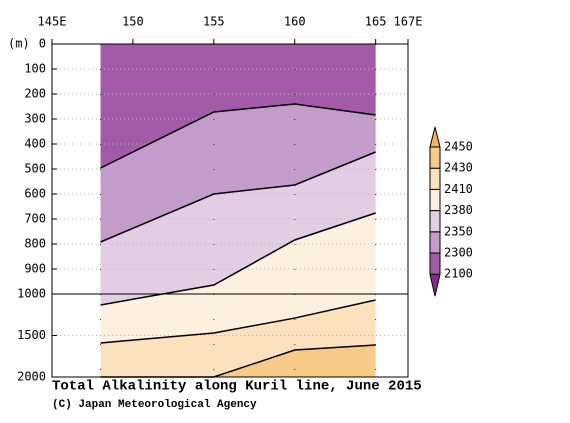 This screenshot has width=570, height=423. Describe the element at coordinates (376, 22) in the screenshot. I see `x-tick-label: 165` at that location.